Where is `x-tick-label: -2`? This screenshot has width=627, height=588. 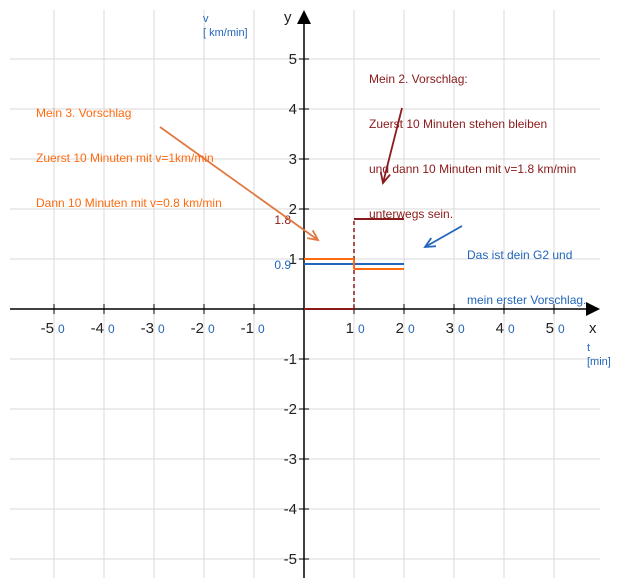 x-tick-label: -2 is located at coordinates (197, 328).